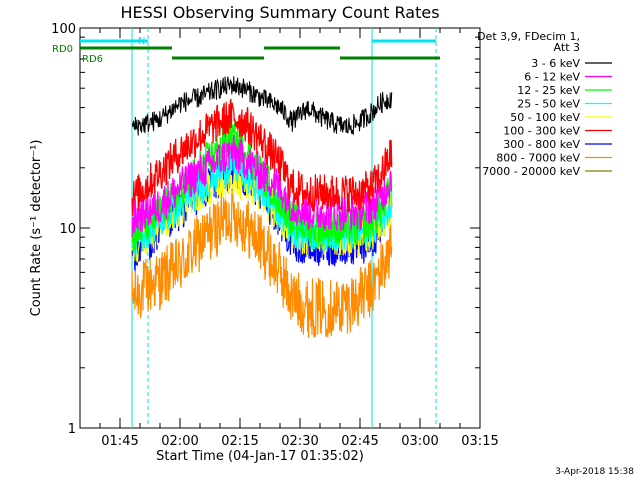 The image size is (640, 480). Describe the element at coordinates (567, 47) in the screenshot. I see `legend-header: Att 3` at that location.